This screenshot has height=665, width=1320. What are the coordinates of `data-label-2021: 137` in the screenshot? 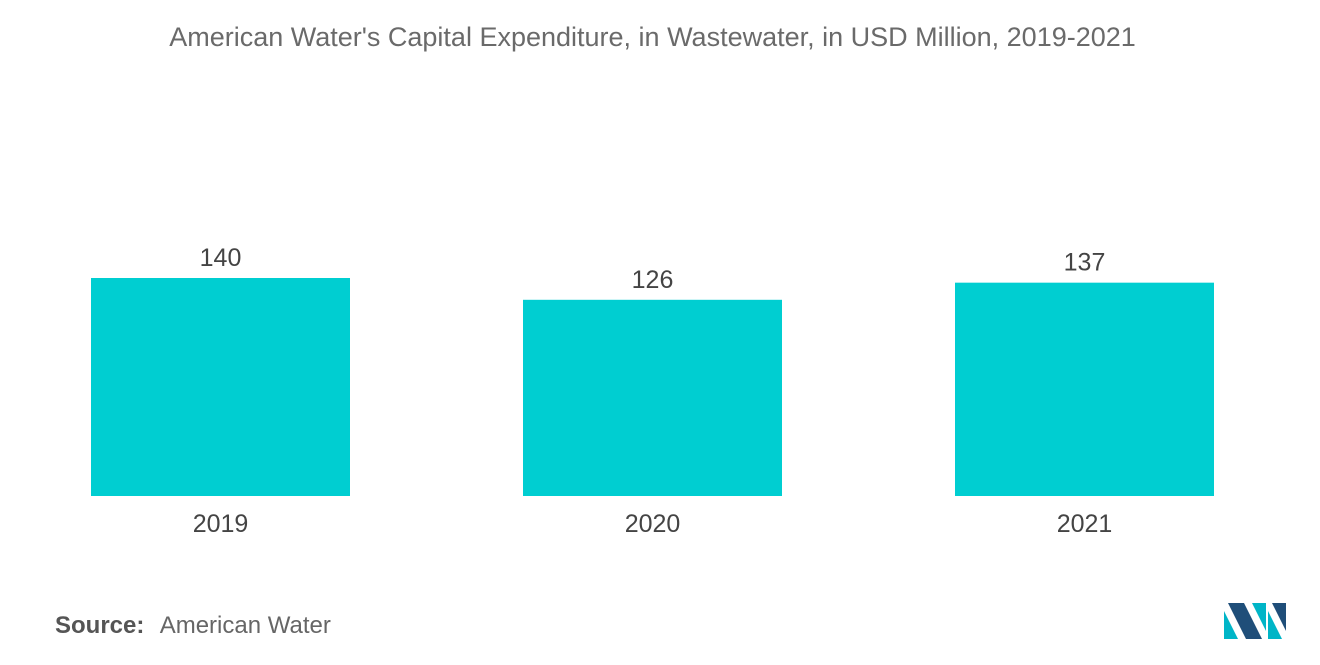 It's located at (1085, 263).